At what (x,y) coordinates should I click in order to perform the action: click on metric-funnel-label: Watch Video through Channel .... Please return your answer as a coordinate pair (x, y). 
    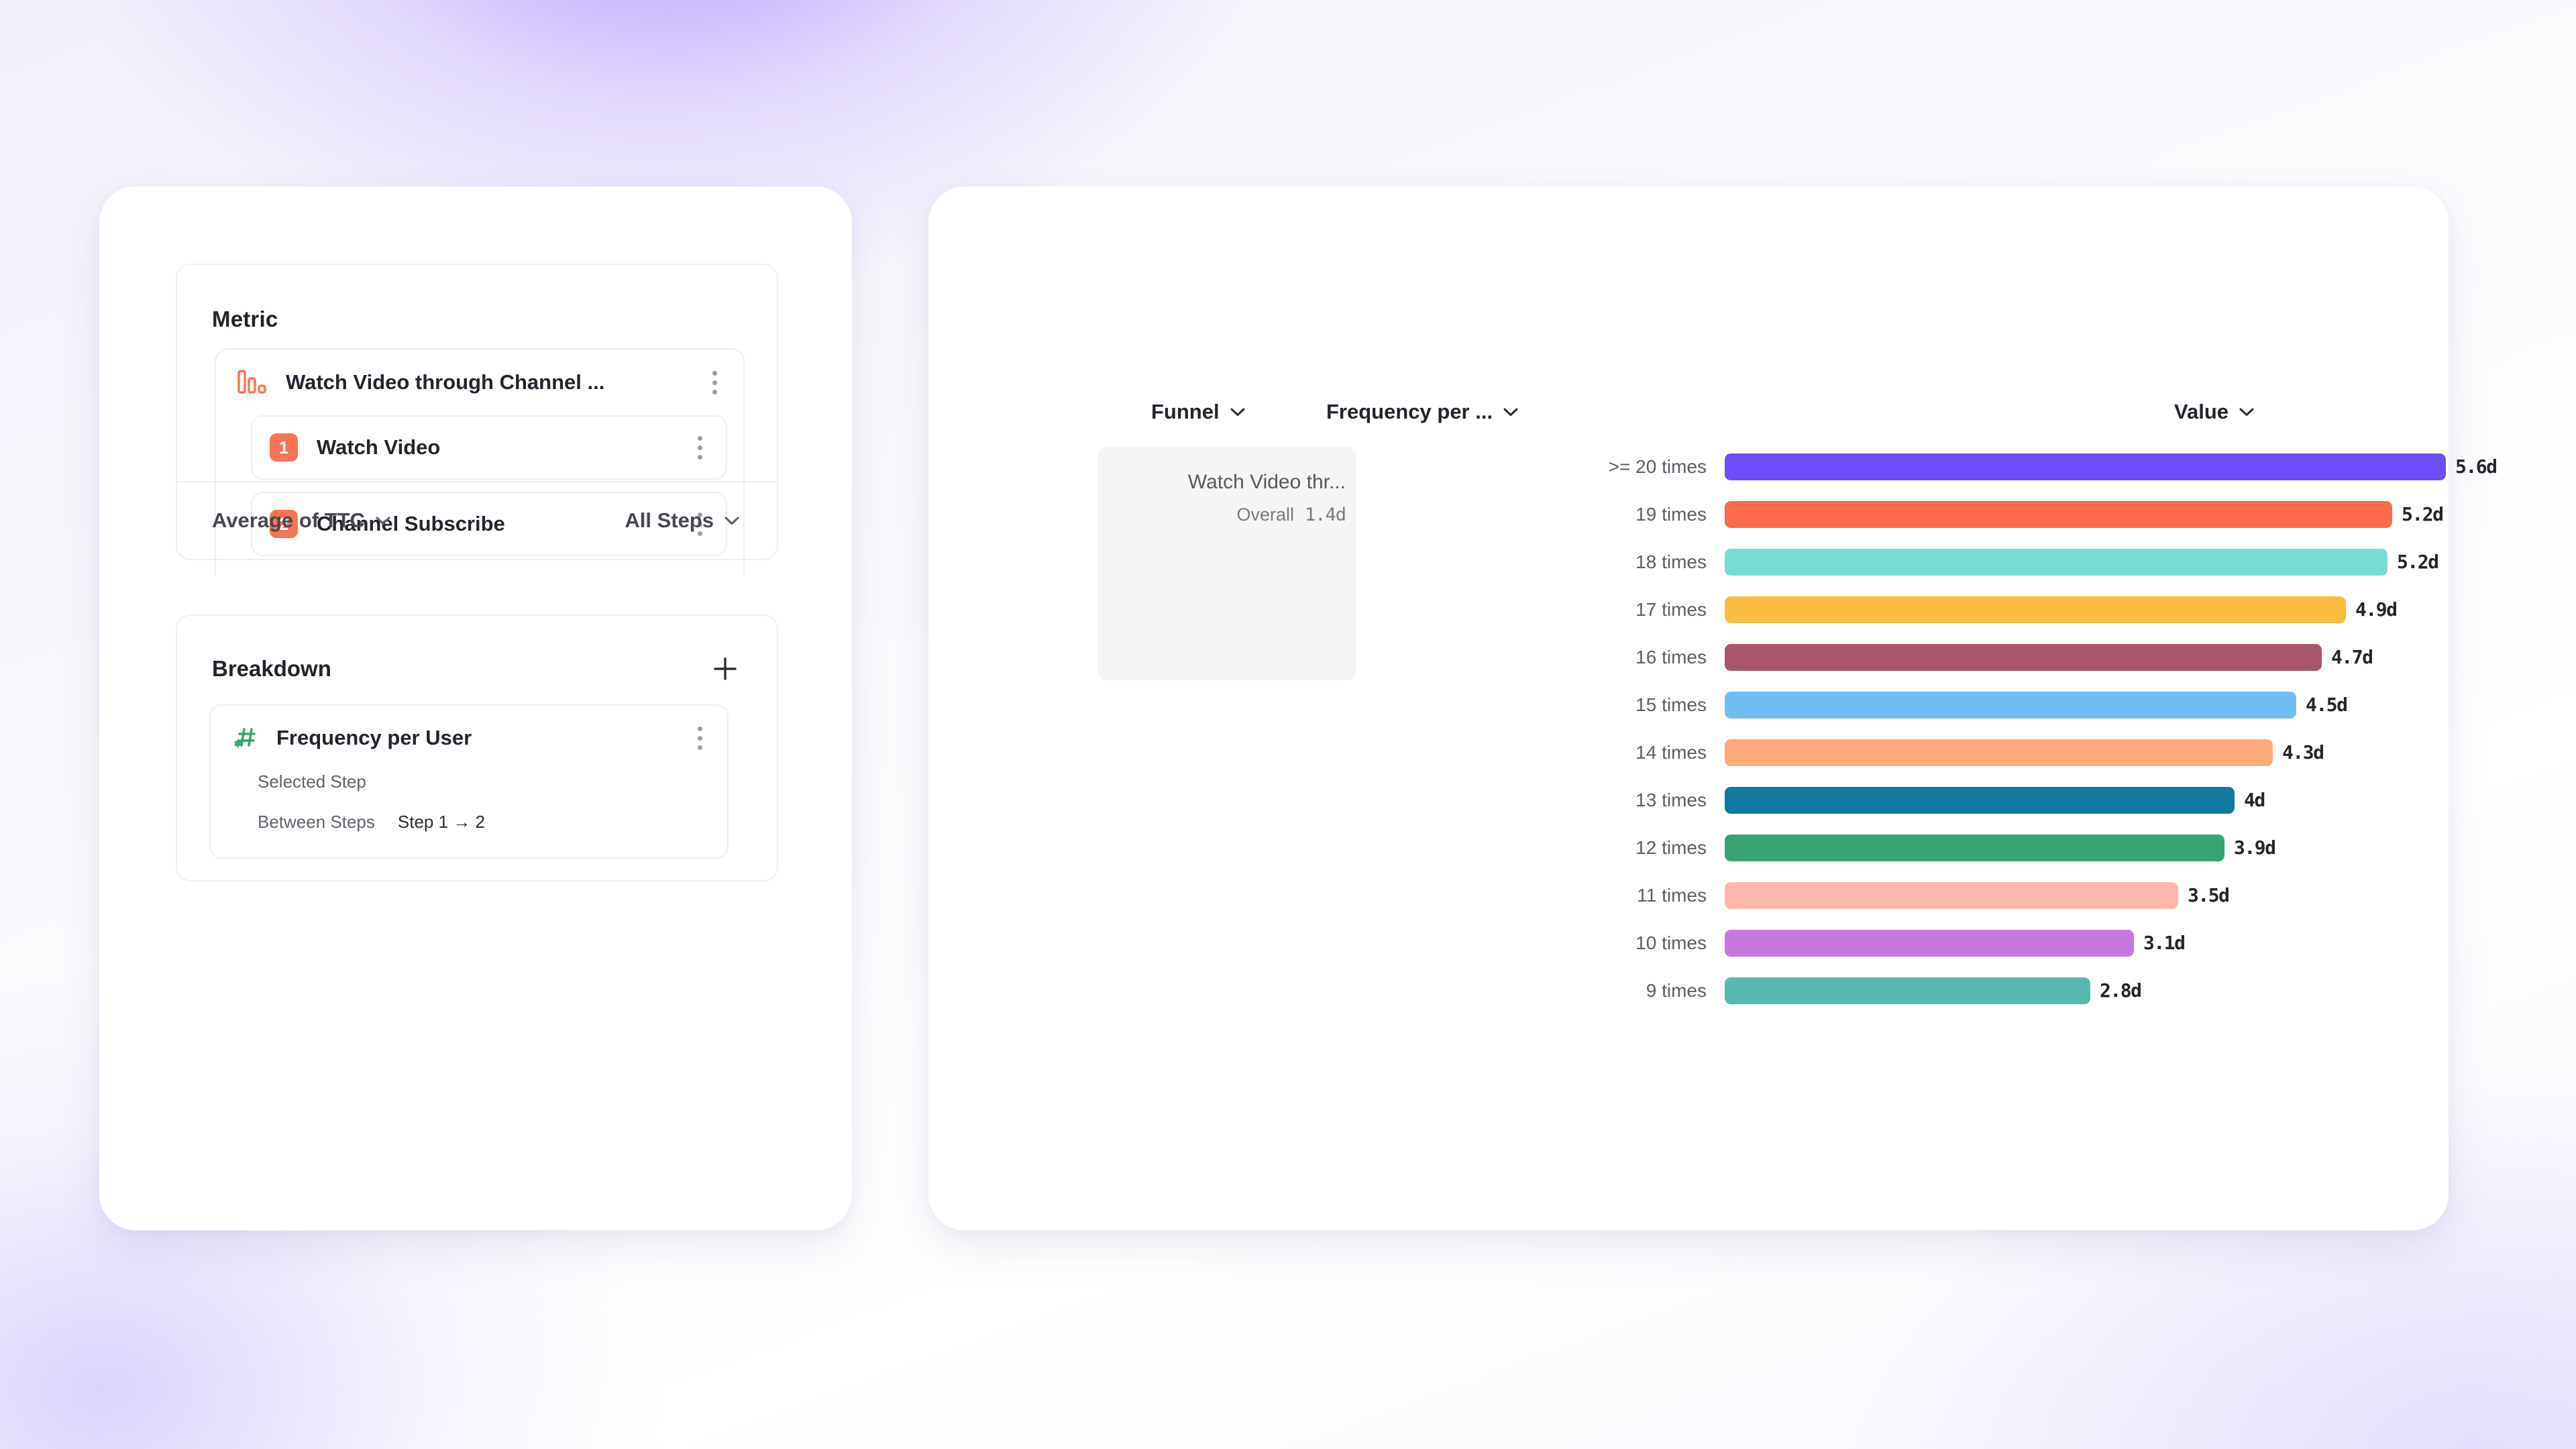
    Looking at the image, I should click on (445, 382).